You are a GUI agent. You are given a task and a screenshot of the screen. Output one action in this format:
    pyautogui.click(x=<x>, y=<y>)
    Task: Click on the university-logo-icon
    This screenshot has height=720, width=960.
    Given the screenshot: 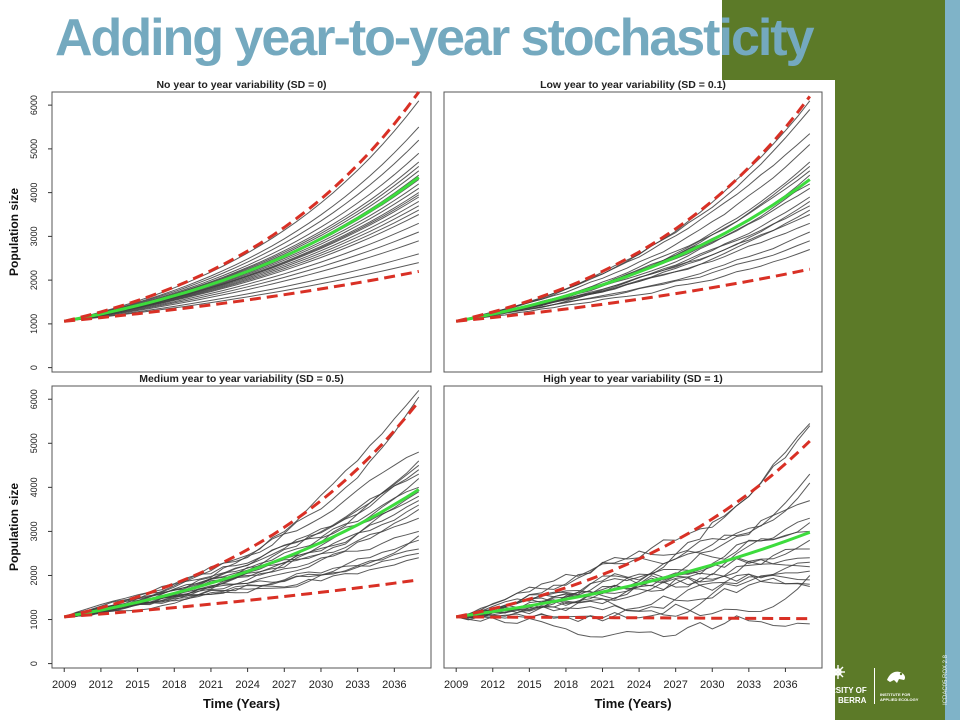 What is the action you would take?
    pyautogui.click(x=838, y=672)
    